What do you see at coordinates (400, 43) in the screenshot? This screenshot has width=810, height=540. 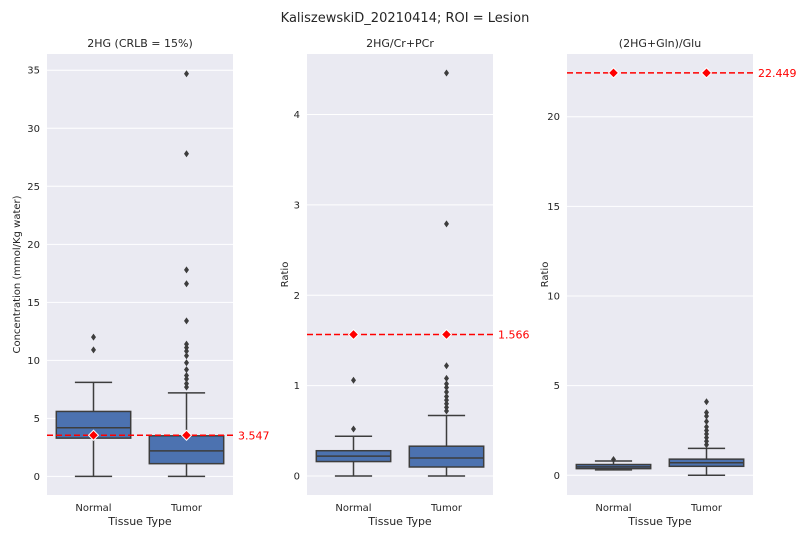 I see `subplot-title: 2HG/Cr+PCr` at bounding box center [400, 43].